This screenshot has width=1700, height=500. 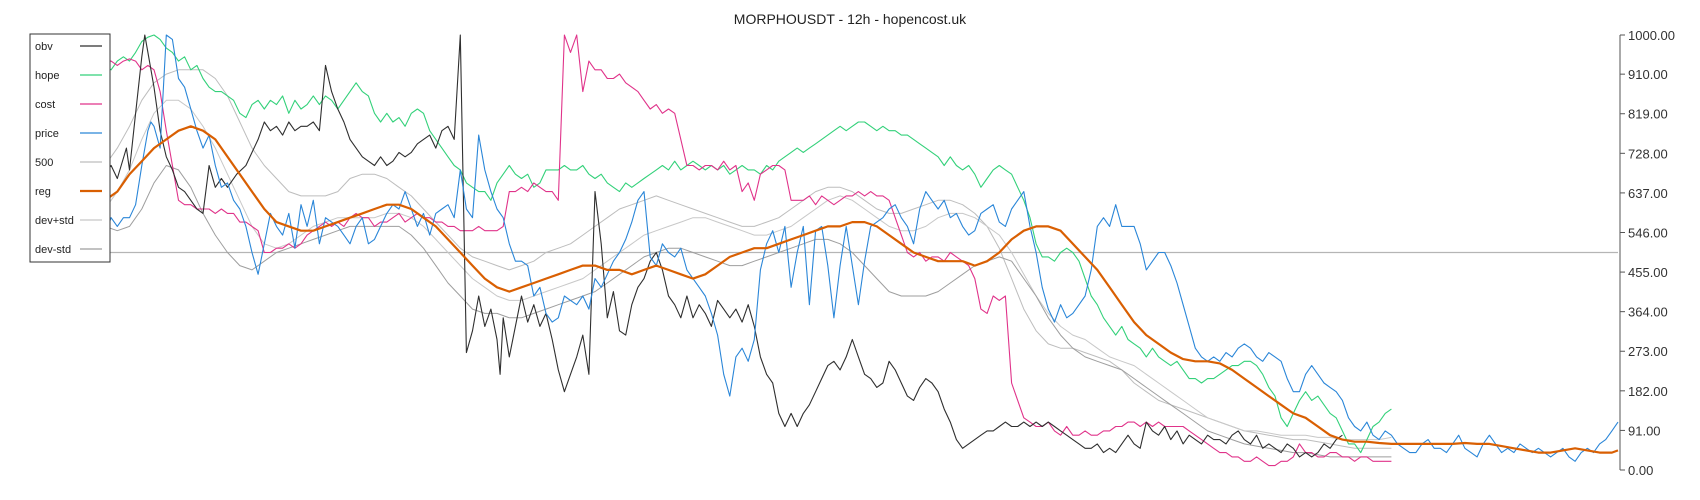 I want to click on legend-label: dev-std, so click(x=53, y=250).